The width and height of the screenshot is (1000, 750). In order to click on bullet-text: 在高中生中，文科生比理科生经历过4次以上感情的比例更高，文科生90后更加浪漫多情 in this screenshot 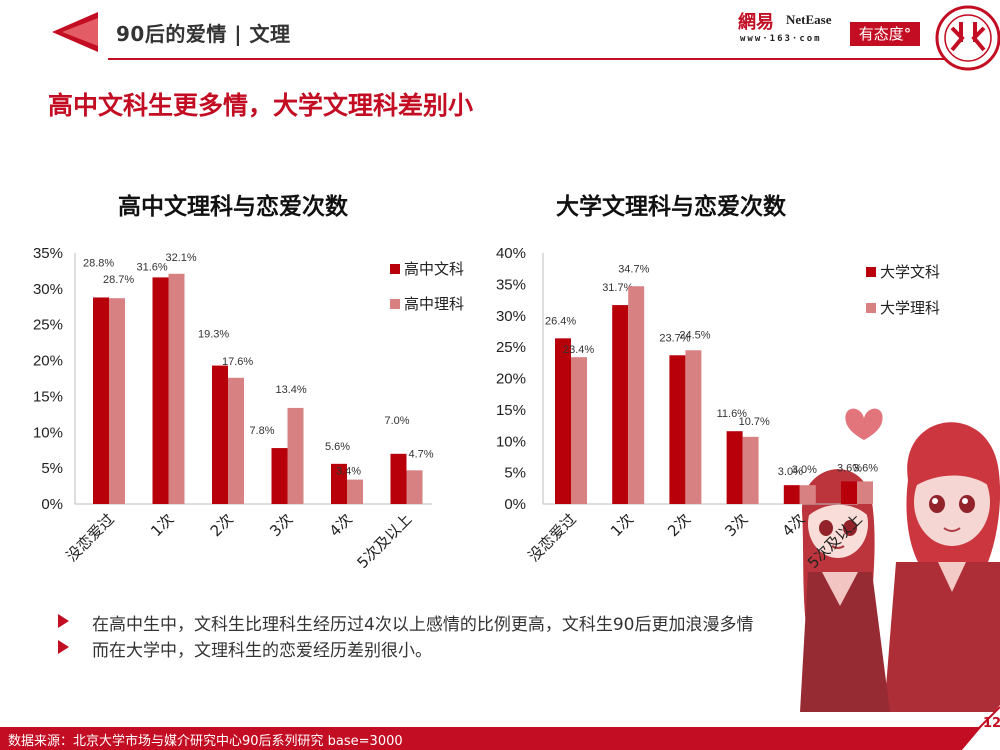, I will do `click(423, 625)`.